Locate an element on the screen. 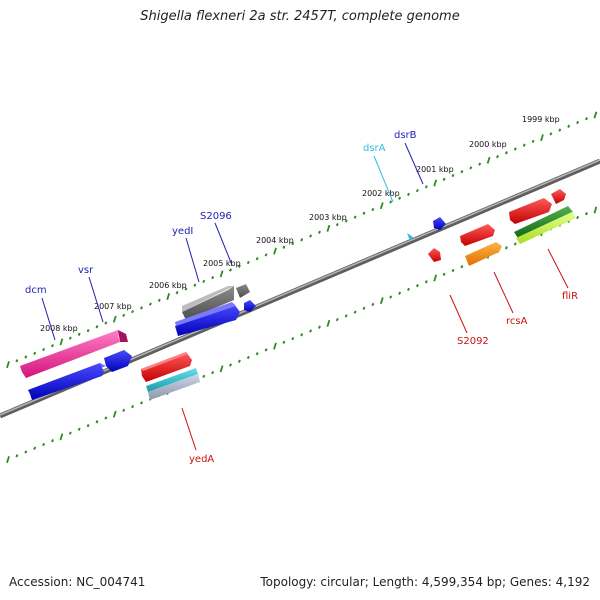  gene-vsr-bar is located at coordinates (67, 381).